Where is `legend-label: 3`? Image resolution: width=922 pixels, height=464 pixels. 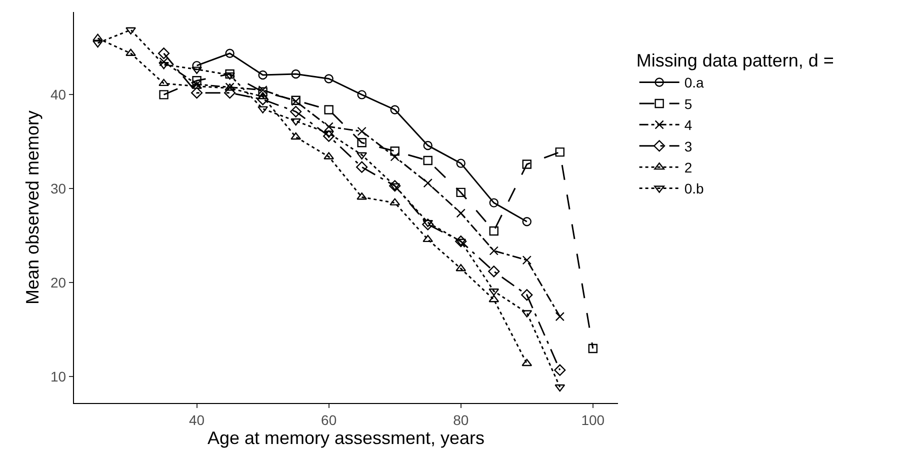
legend-label: 3 is located at coordinates (688, 146).